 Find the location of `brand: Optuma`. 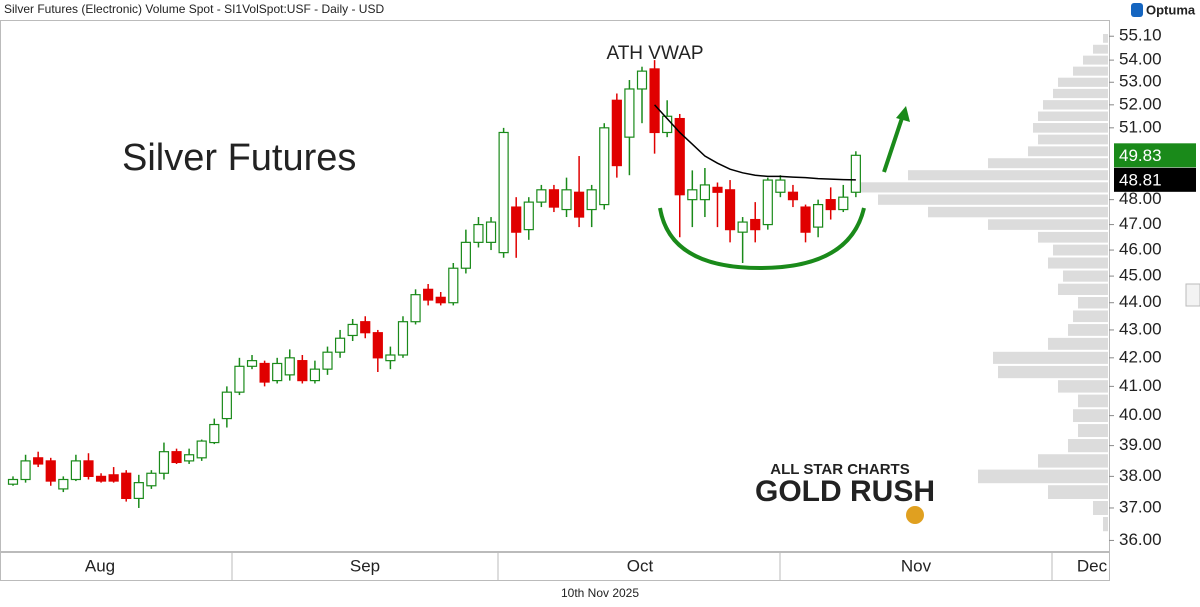

brand: Optuma is located at coordinates (1171, 9).